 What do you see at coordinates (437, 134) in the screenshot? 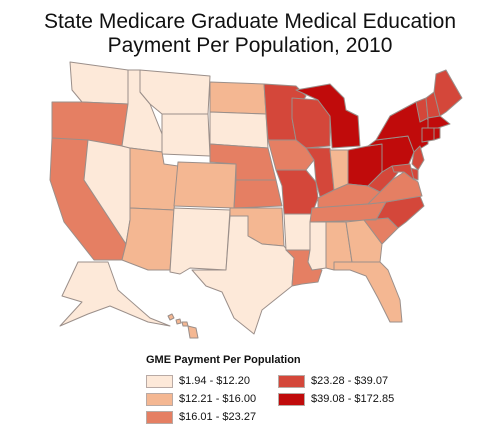
I see `state-rhode-island` at bounding box center [437, 134].